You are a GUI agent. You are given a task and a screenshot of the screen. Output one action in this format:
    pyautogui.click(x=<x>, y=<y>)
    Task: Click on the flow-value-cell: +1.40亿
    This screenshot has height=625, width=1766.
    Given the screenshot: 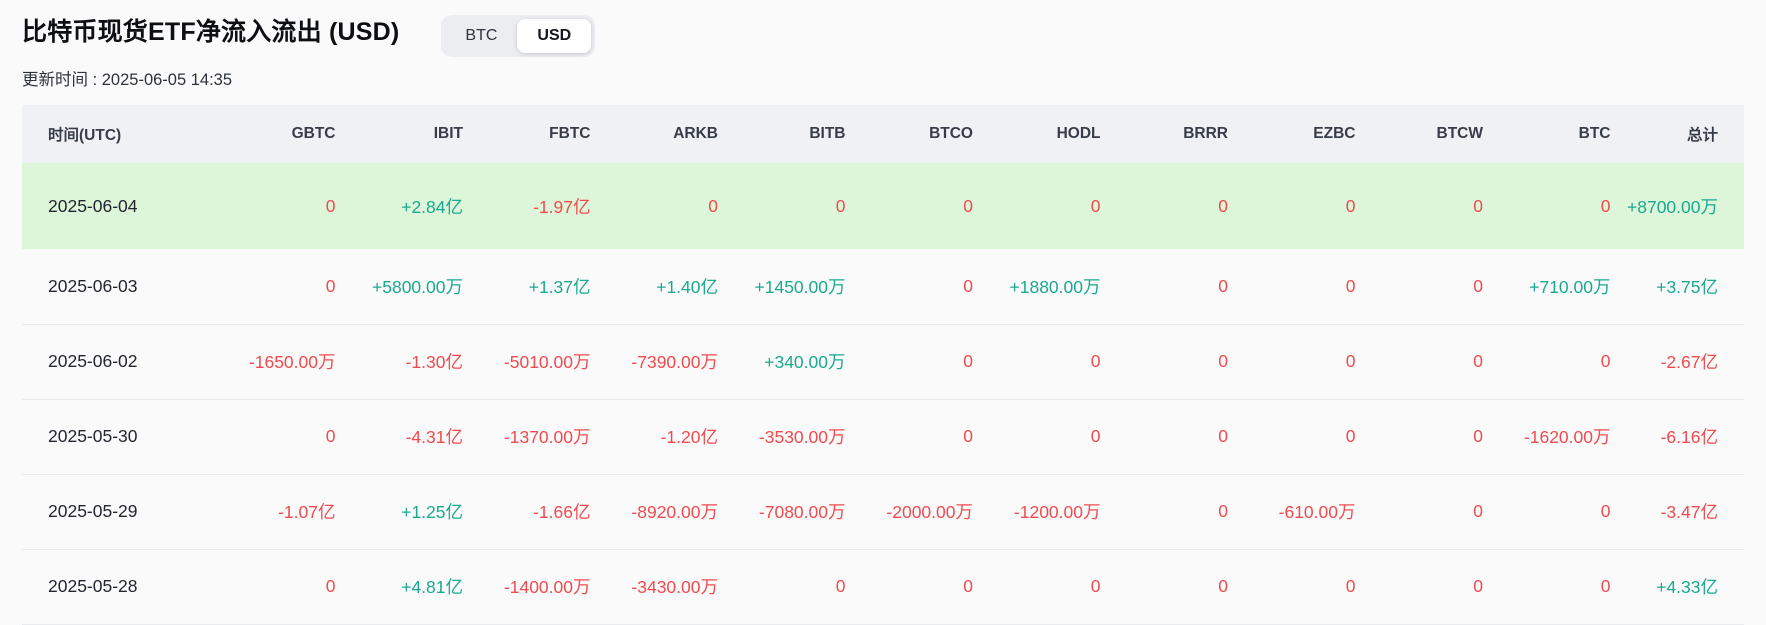 What is the action you would take?
    pyautogui.click(x=687, y=286)
    